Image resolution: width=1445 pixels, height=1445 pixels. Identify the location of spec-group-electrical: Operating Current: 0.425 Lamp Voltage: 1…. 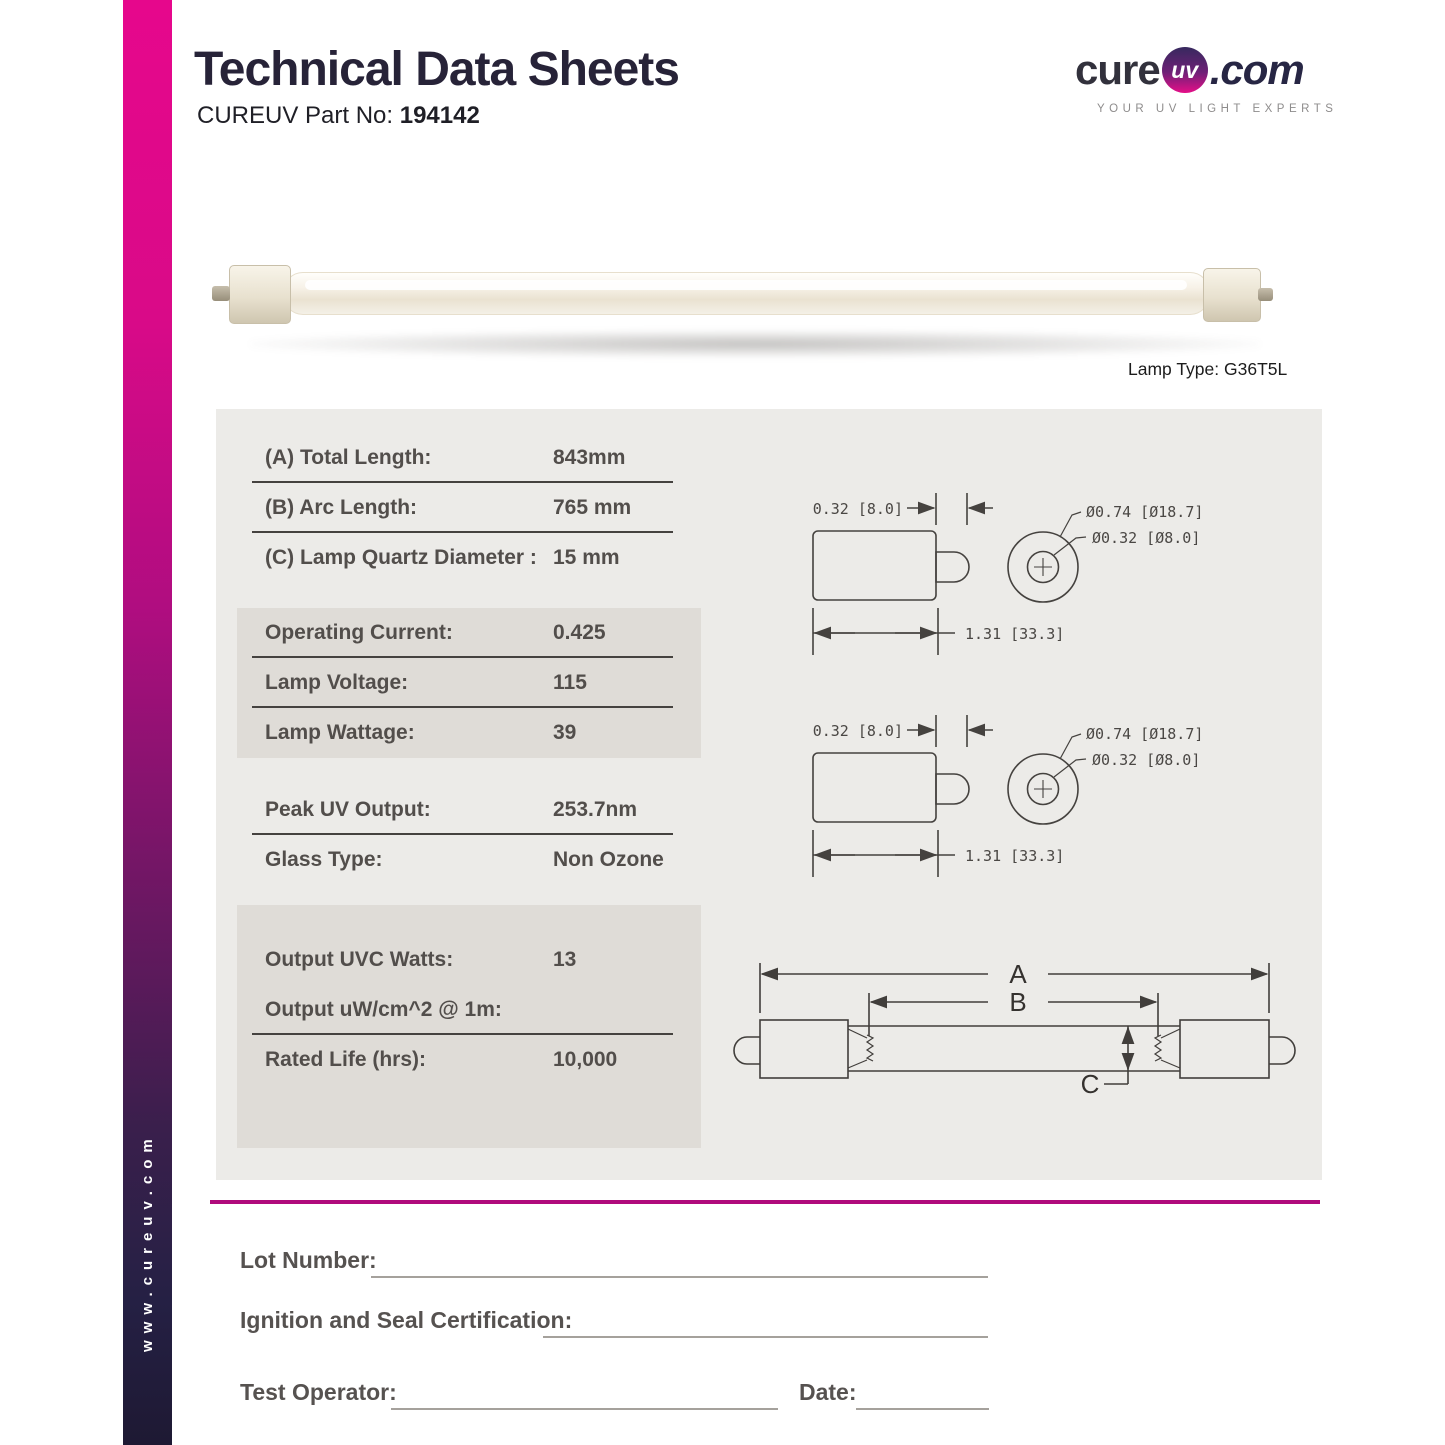
(469, 683).